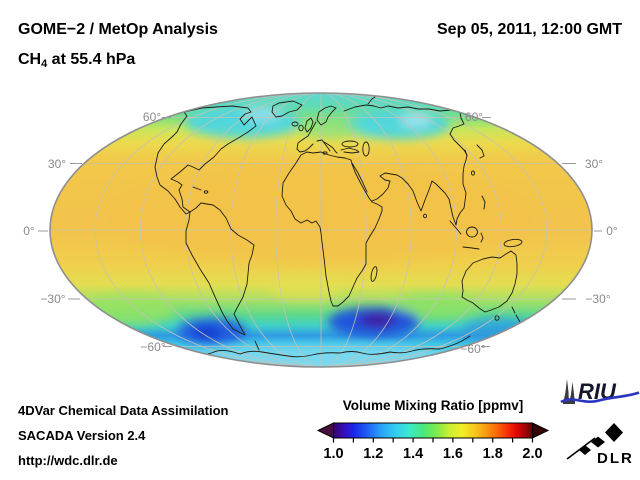 The height and width of the screenshot is (480, 640). What do you see at coordinates (91, 59) in the screenshot?
I see `pressure-level-label: at 55.4 hPa` at bounding box center [91, 59].